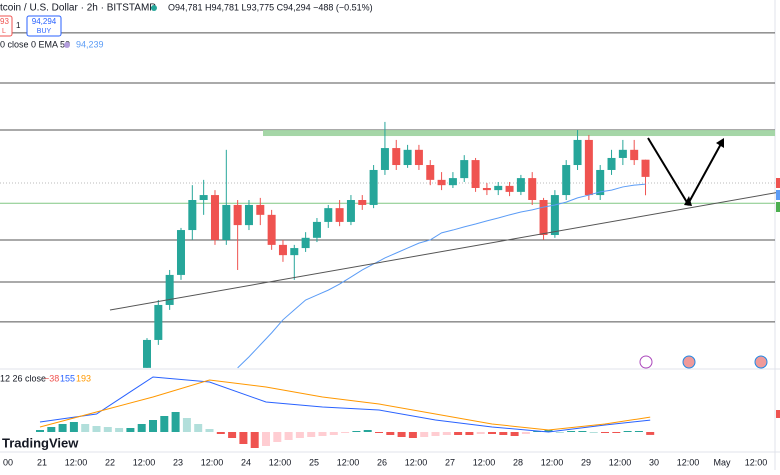 The height and width of the screenshot is (475, 780). What do you see at coordinates (720, 143) in the screenshot?
I see `arrow-head` at bounding box center [720, 143].